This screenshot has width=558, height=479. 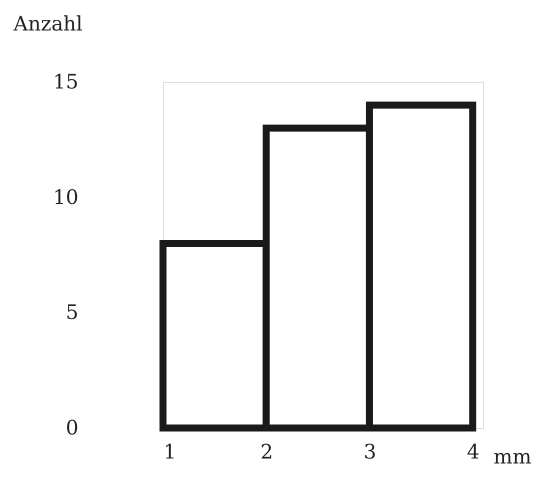 What do you see at coordinates (267, 452) in the screenshot?
I see `x-tick-label: 2` at bounding box center [267, 452].